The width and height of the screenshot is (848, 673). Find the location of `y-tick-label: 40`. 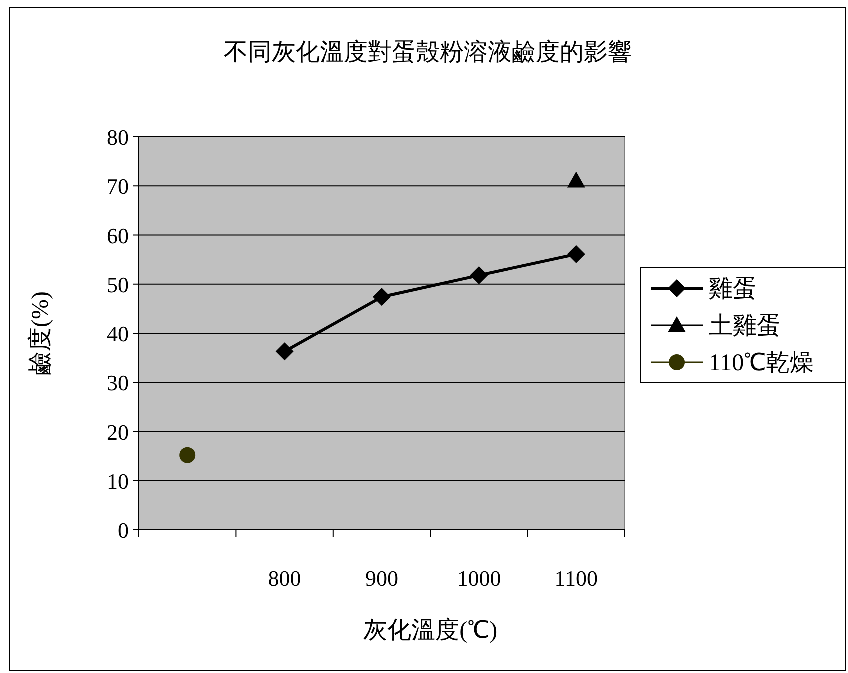

y-tick-label: 40 is located at coordinates (118, 334).